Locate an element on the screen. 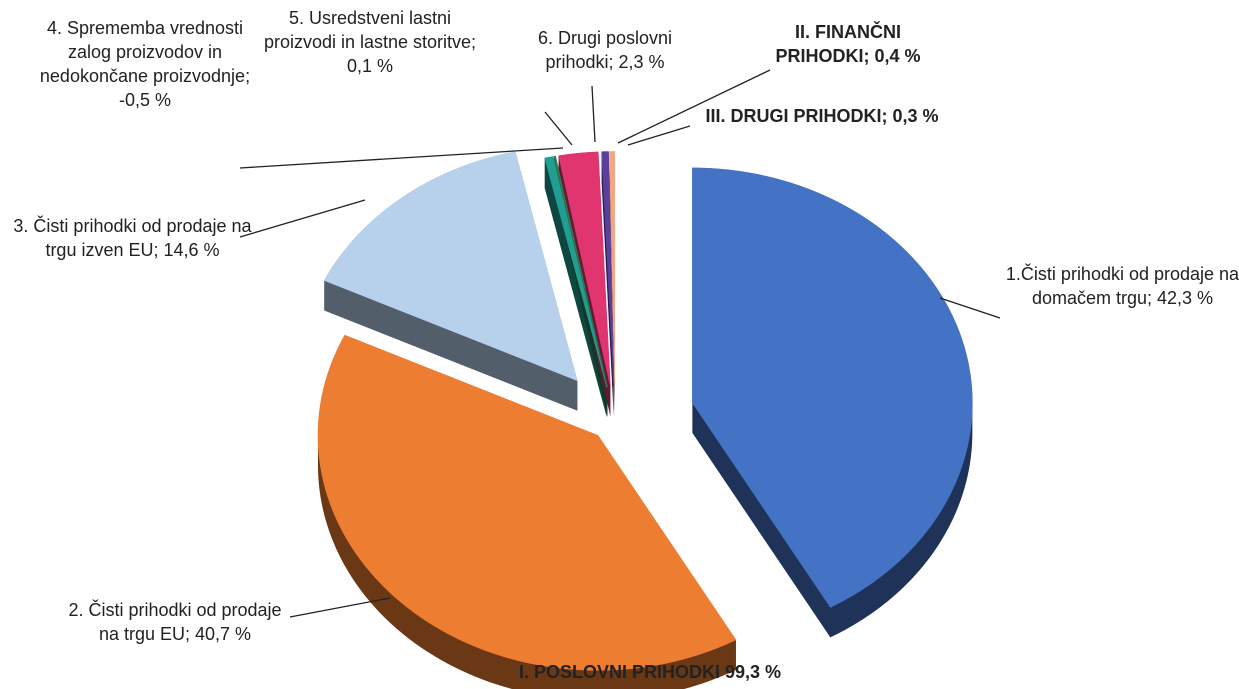 Image resolution: width=1239 pixels, height=689 pixels. label-value: 0,3 % is located at coordinates (915, 116).